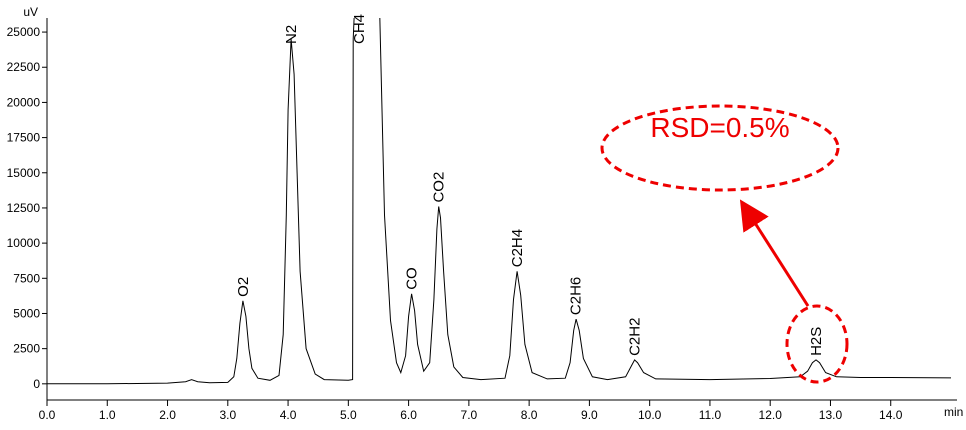 The image size is (966, 430). Describe the element at coordinates (291, 34) in the screenshot. I see `peak-label: N2` at that location.